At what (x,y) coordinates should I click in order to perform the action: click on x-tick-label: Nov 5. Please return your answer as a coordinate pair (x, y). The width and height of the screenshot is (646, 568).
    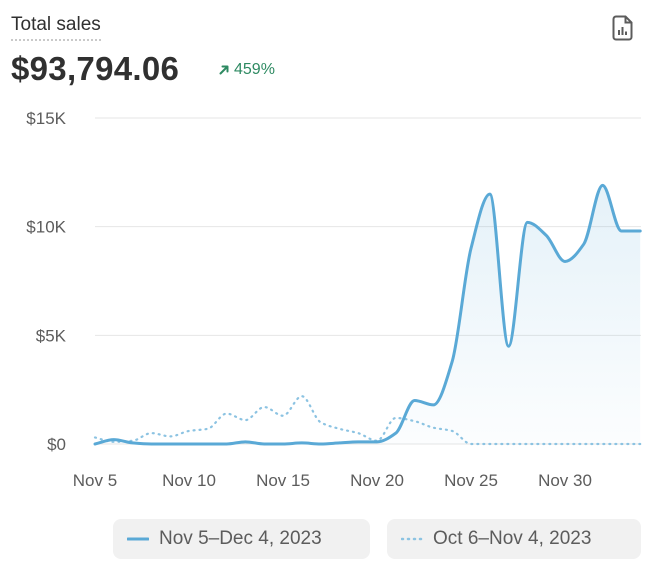
    Looking at the image, I should click on (95, 480).